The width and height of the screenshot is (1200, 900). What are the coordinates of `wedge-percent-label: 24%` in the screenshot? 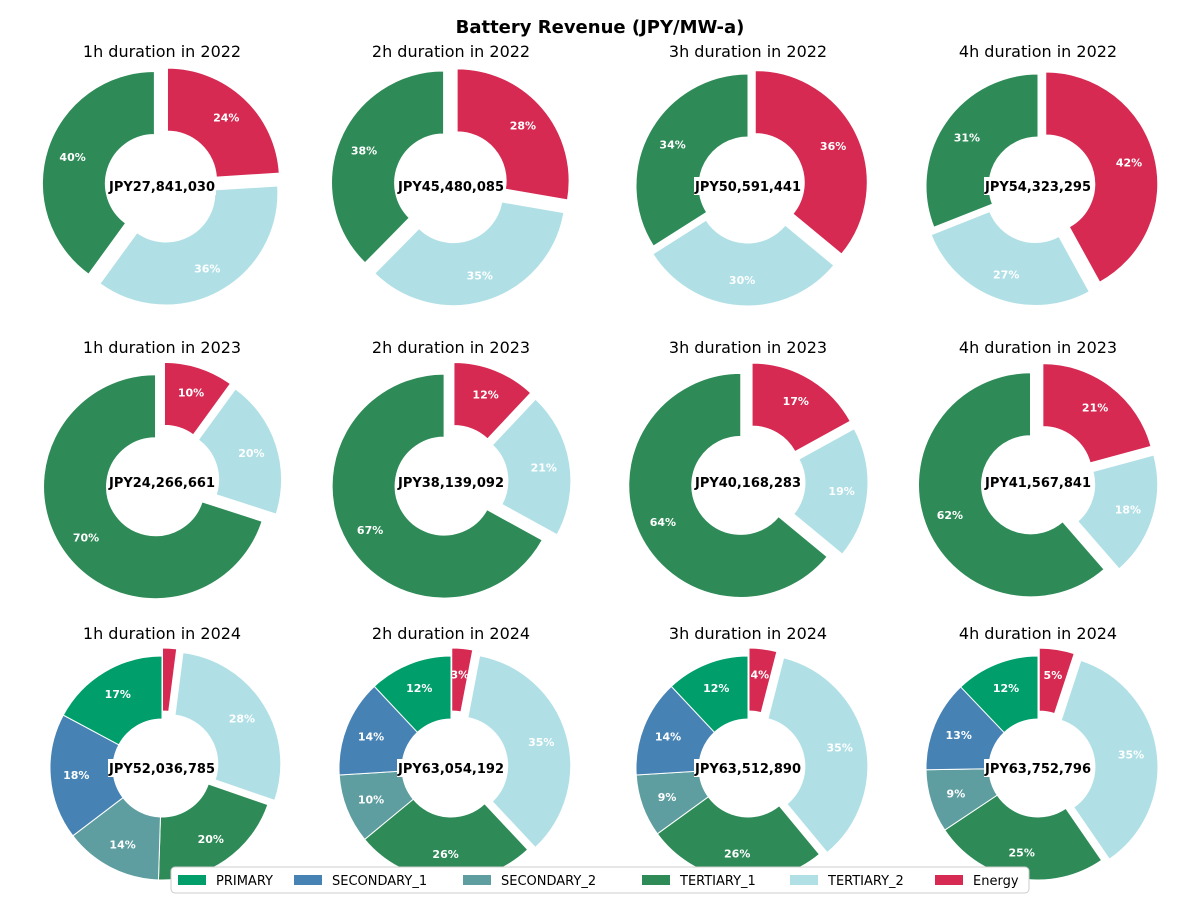 It's located at (226, 118).